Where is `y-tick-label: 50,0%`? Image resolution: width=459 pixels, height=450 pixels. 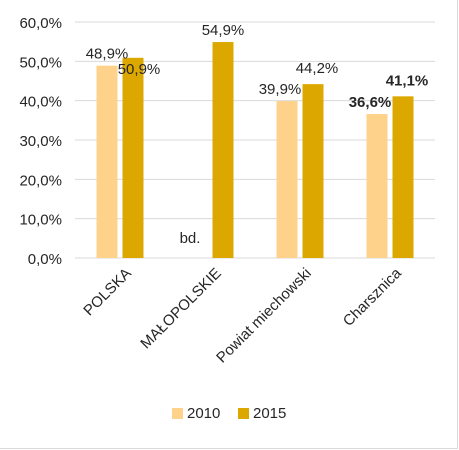 y-tick-label: 50,0% is located at coordinates (40, 62).